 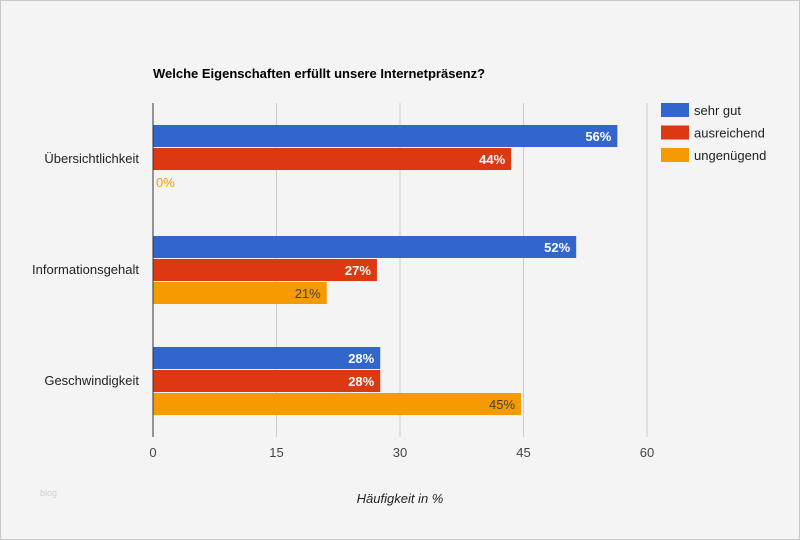 I want to click on data-label: 27%, so click(x=358, y=270).